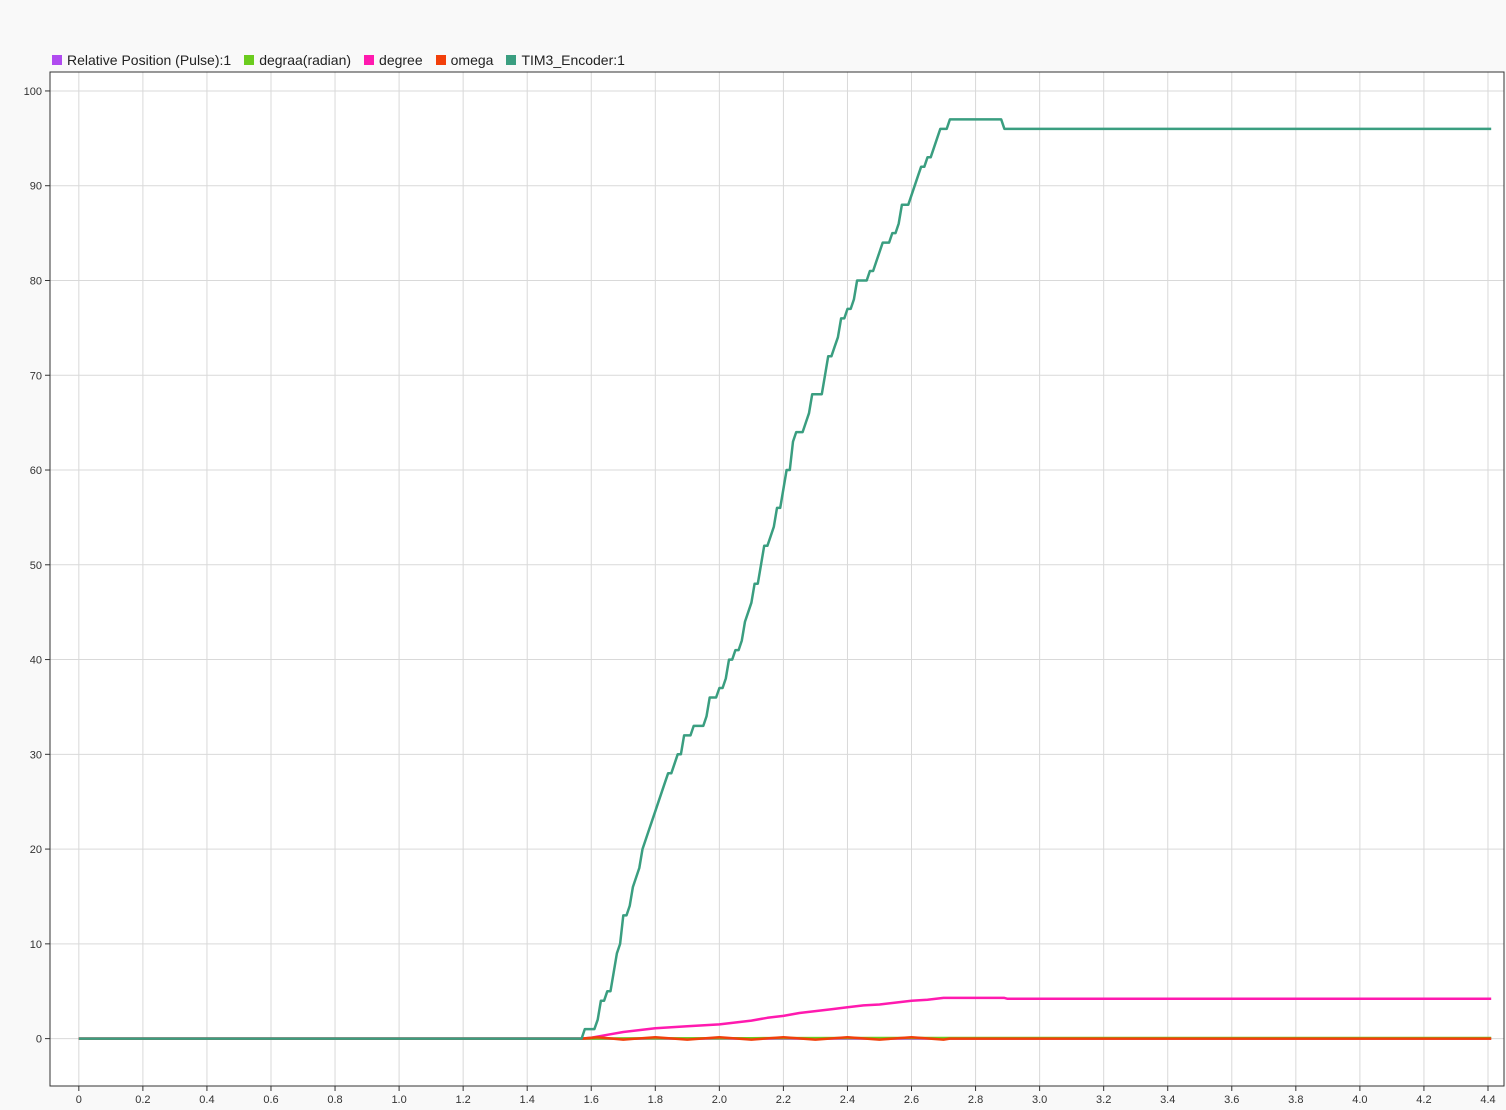 The width and height of the screenshot is (1506, 1110). I want to click on x-tick-label: 1.8, so click(655, 1100).